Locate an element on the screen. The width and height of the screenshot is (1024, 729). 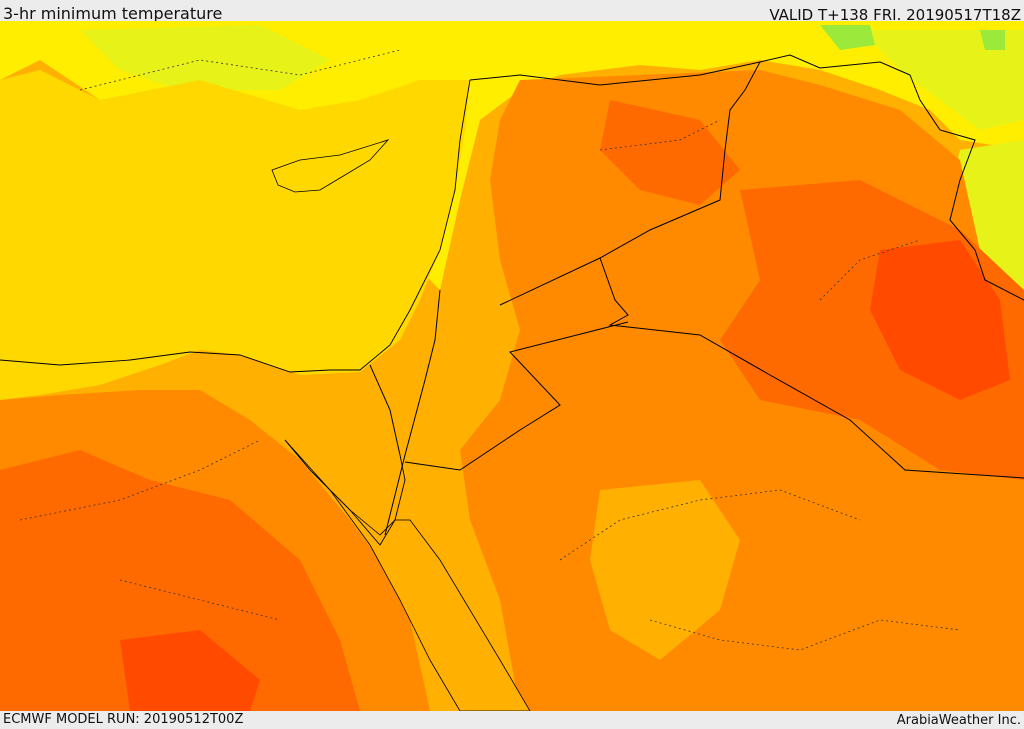
map-title: 3-hr minimum temperature is located at coordinates (113, 13).